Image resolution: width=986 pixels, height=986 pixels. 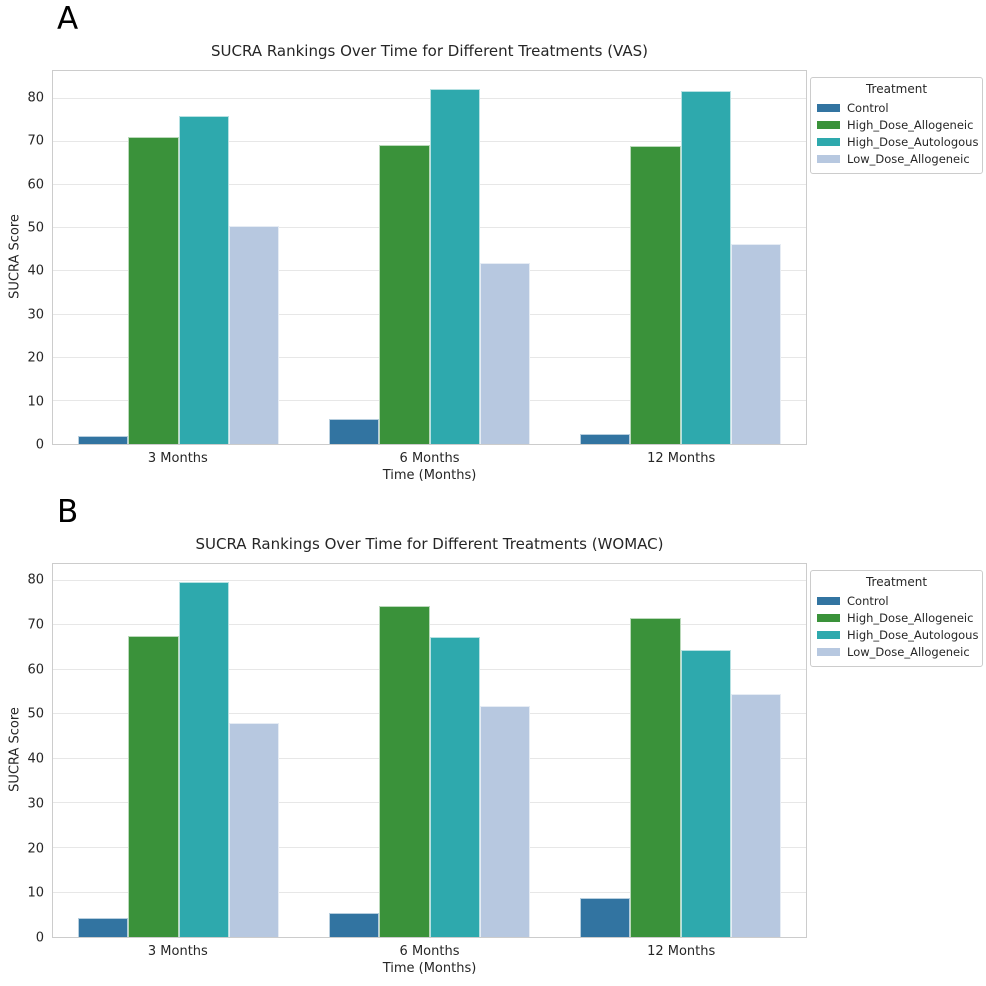 What do you see at coordinates (68, 512) in the screenshot?
I see `panel-letter: B` at bounding box center [68, 512].